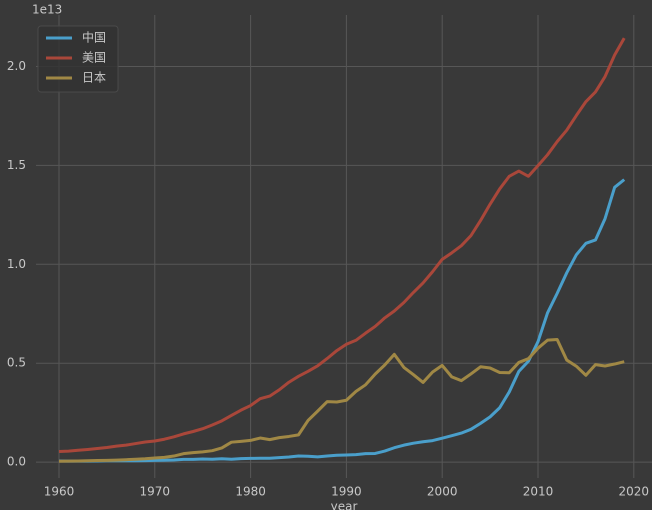 The width and height of the screenshot is (652, 510). What do you see at coordinates (16, 462) in the screenshot?
I see `y-tick-label: 0.0` at bounding box center [16, 462].